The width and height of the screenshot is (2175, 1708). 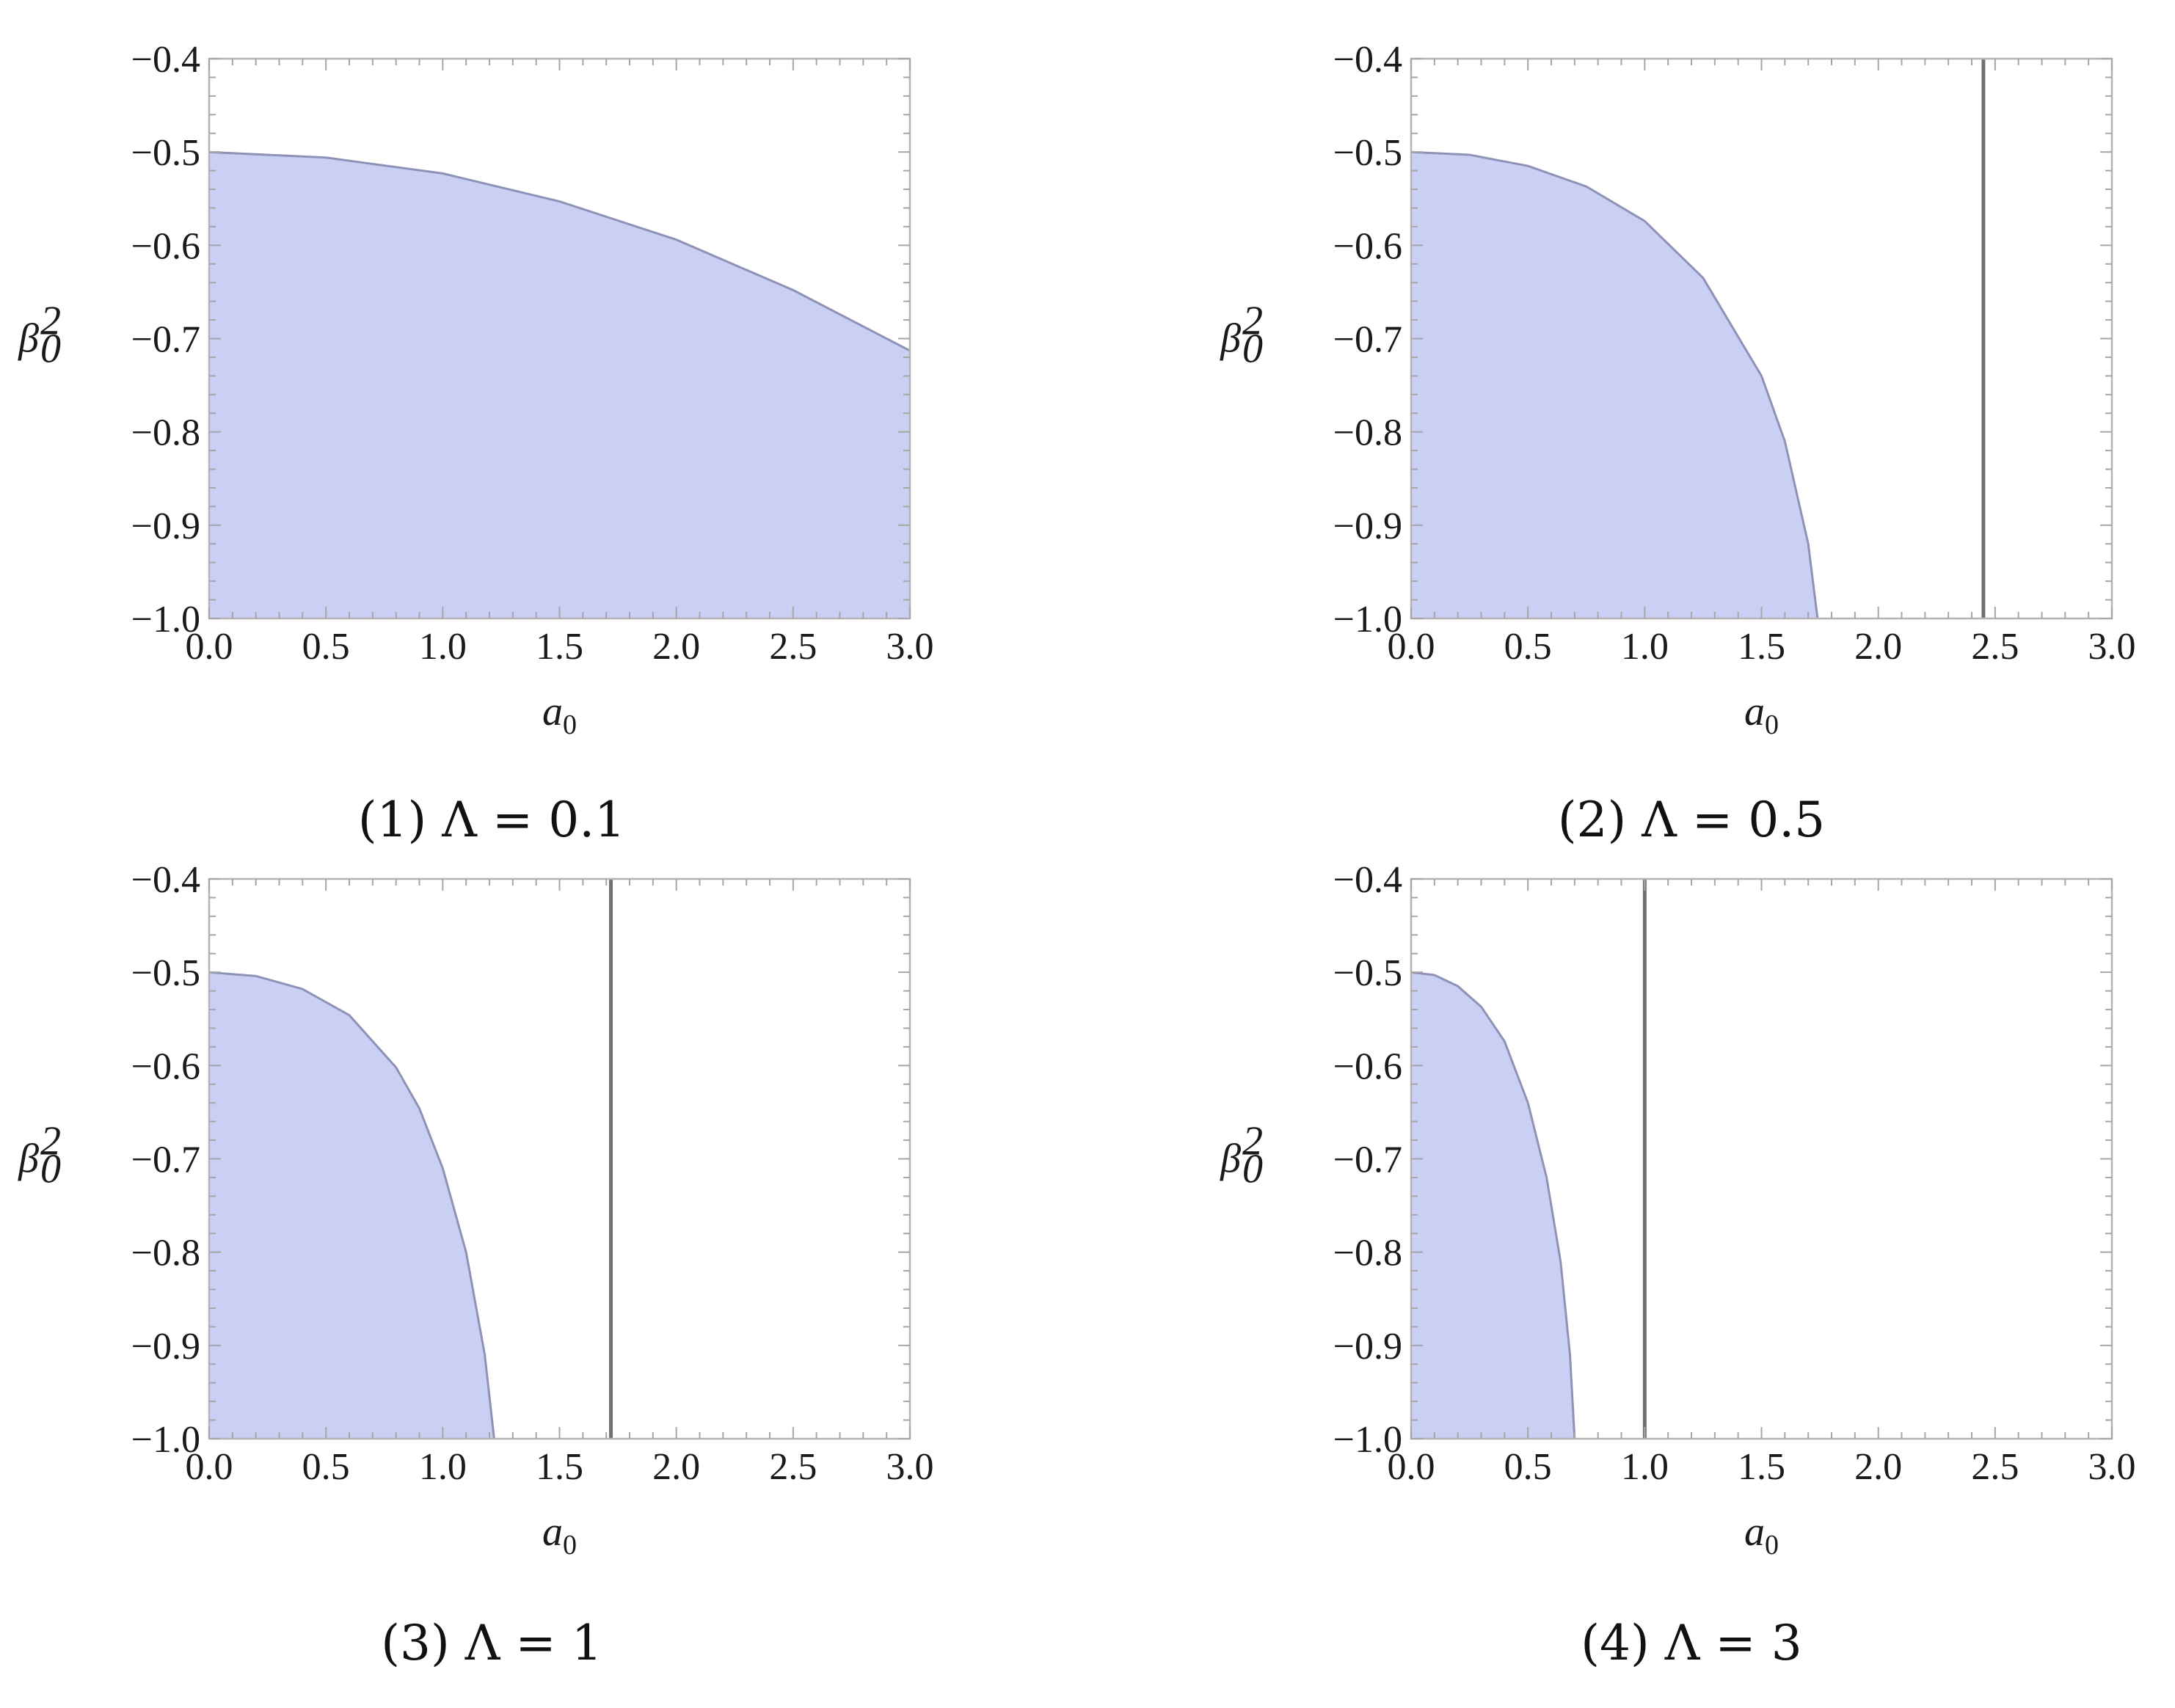 I want to click on panel-caption: (1) Λ = 0.1, so click(x=491, y=820).